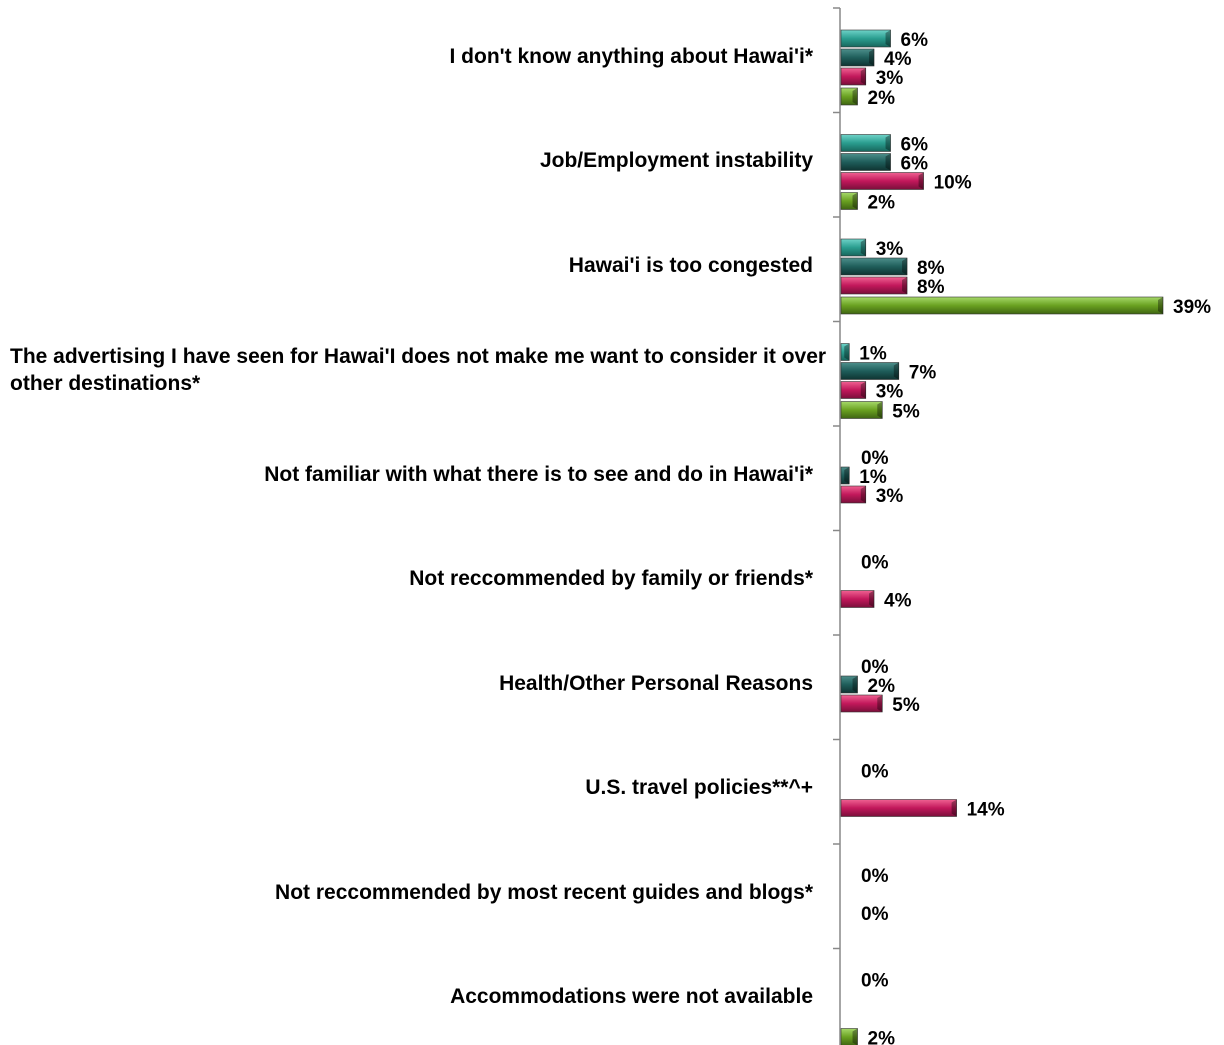 This screenshot has width=1224, height=1045. I want to click on category-label: Not reccommended by family or friends*, so click(611, 579).